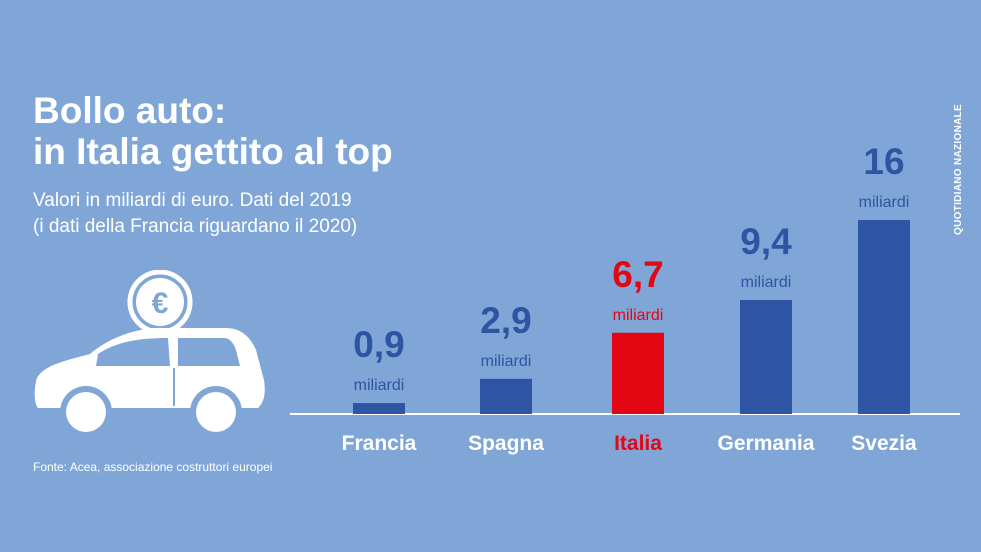  I want to click on category-label-francia: Francia, so click(379, 443).